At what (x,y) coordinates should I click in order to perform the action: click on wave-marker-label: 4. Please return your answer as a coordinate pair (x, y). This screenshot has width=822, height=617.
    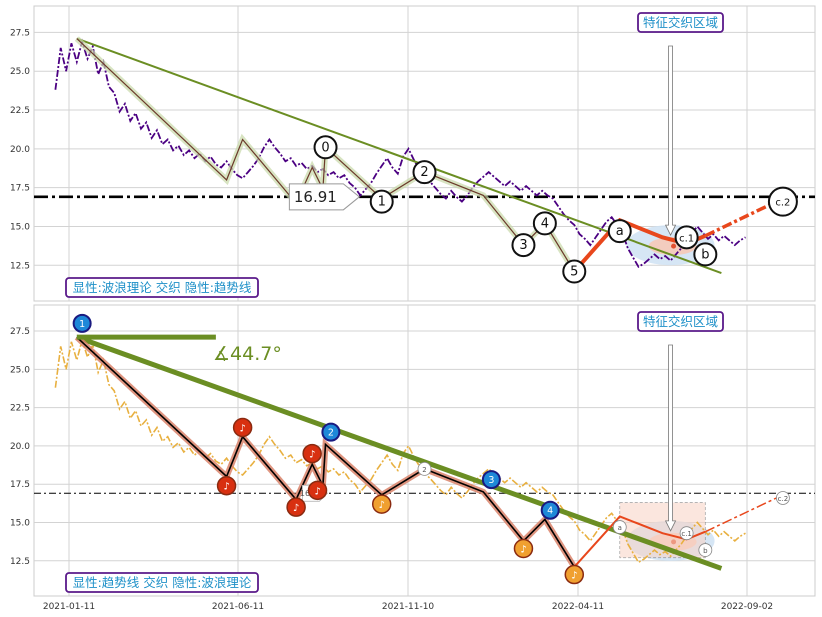
    Looking at the image, I should click on (545, 223).